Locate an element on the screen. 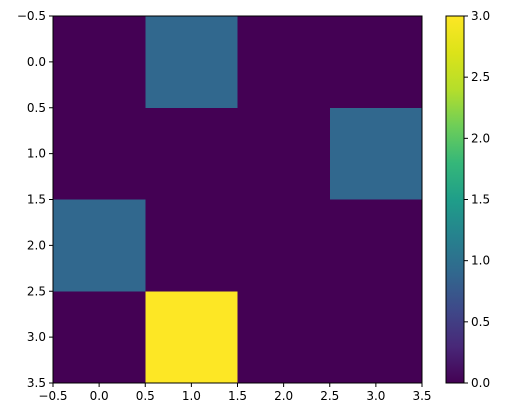  heatmap-cell-r0-c1 is located at coordinates (191, 62).